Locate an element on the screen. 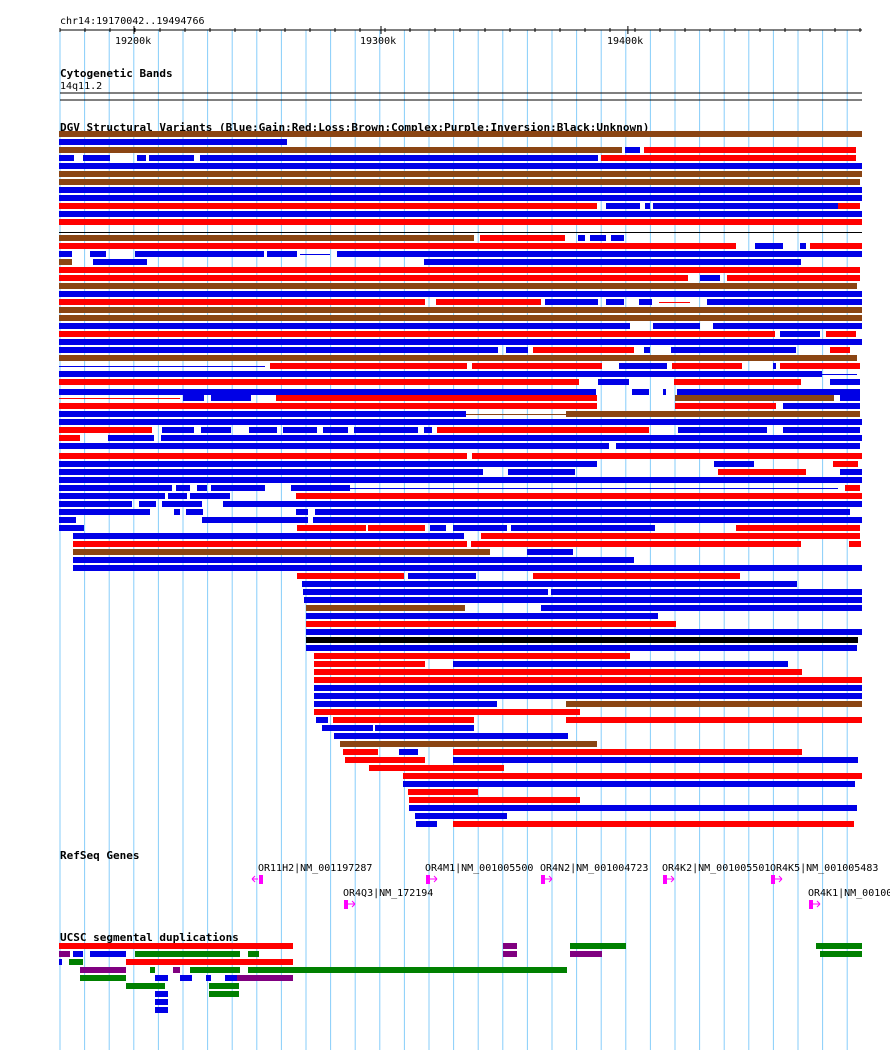 Image resolution: width=890 pixels, height=1050 pixels. gene-or4k1: OR4K1|NM_00100 is located at coordinates (849, 898).